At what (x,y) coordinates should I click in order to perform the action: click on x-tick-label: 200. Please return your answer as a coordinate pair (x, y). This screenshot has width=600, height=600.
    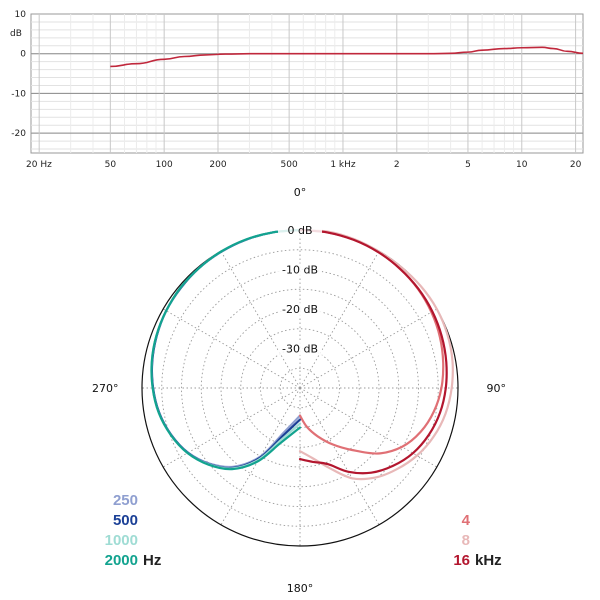
    Looking at the image, I should click on (217, 165).